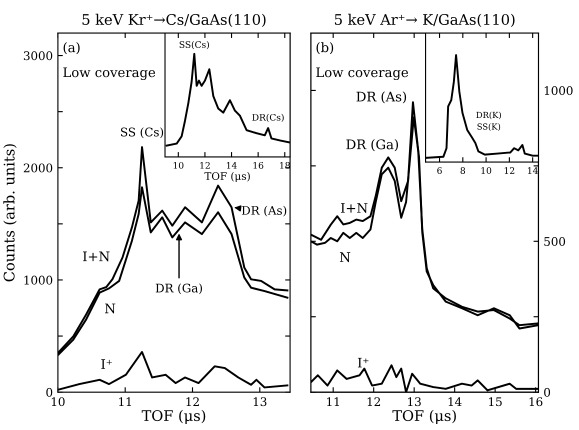 The height and width of the screenshot is (430, 579). Describe the element at coordinates (38, 167) in the screenshot. I see `y-tick-label: 2000` at that location.